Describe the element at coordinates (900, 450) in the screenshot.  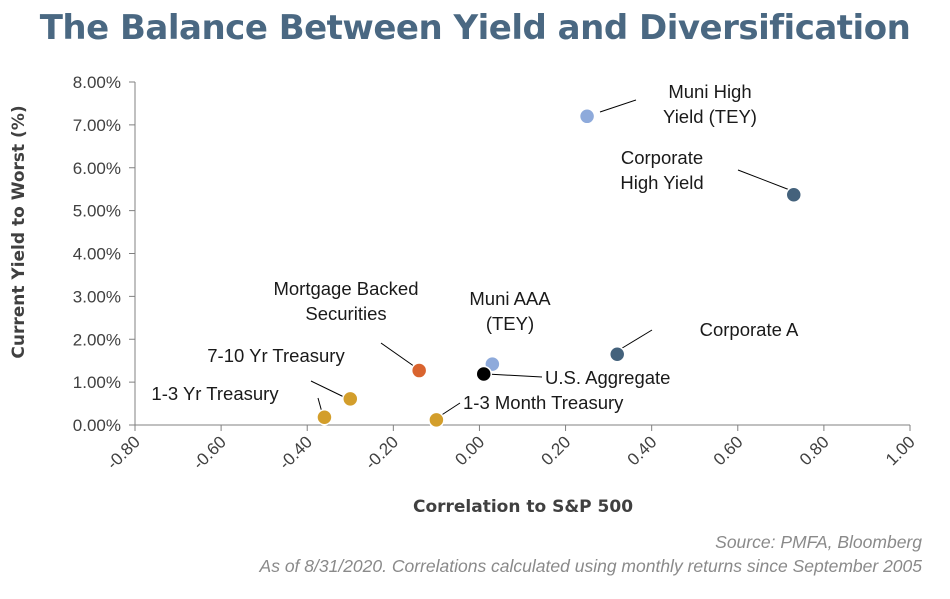
I see `x-tick-label: 1.00` at that location.